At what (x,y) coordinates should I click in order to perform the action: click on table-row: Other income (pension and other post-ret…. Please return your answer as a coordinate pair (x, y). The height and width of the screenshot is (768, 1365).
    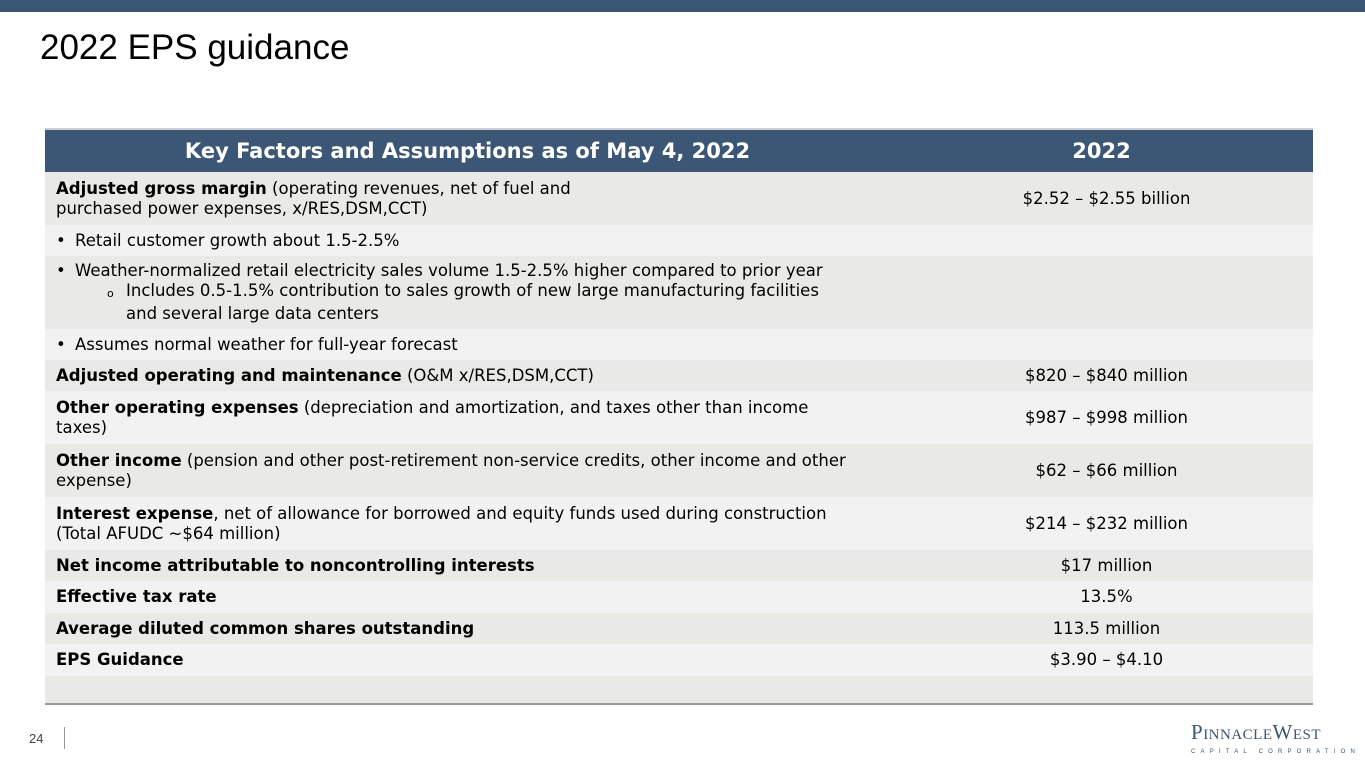
    Looking at the image, I should click on (679, 470).